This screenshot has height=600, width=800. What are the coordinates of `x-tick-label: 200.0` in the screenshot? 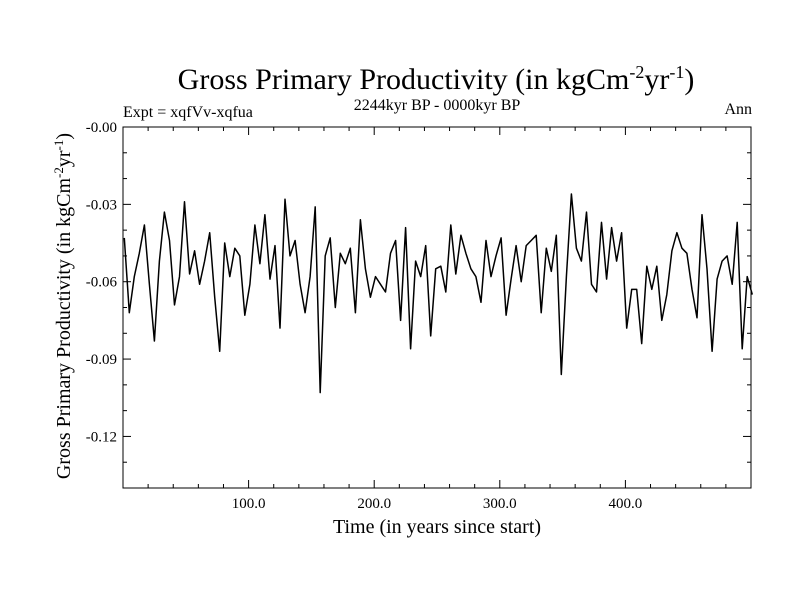 It's located at (374, 504).